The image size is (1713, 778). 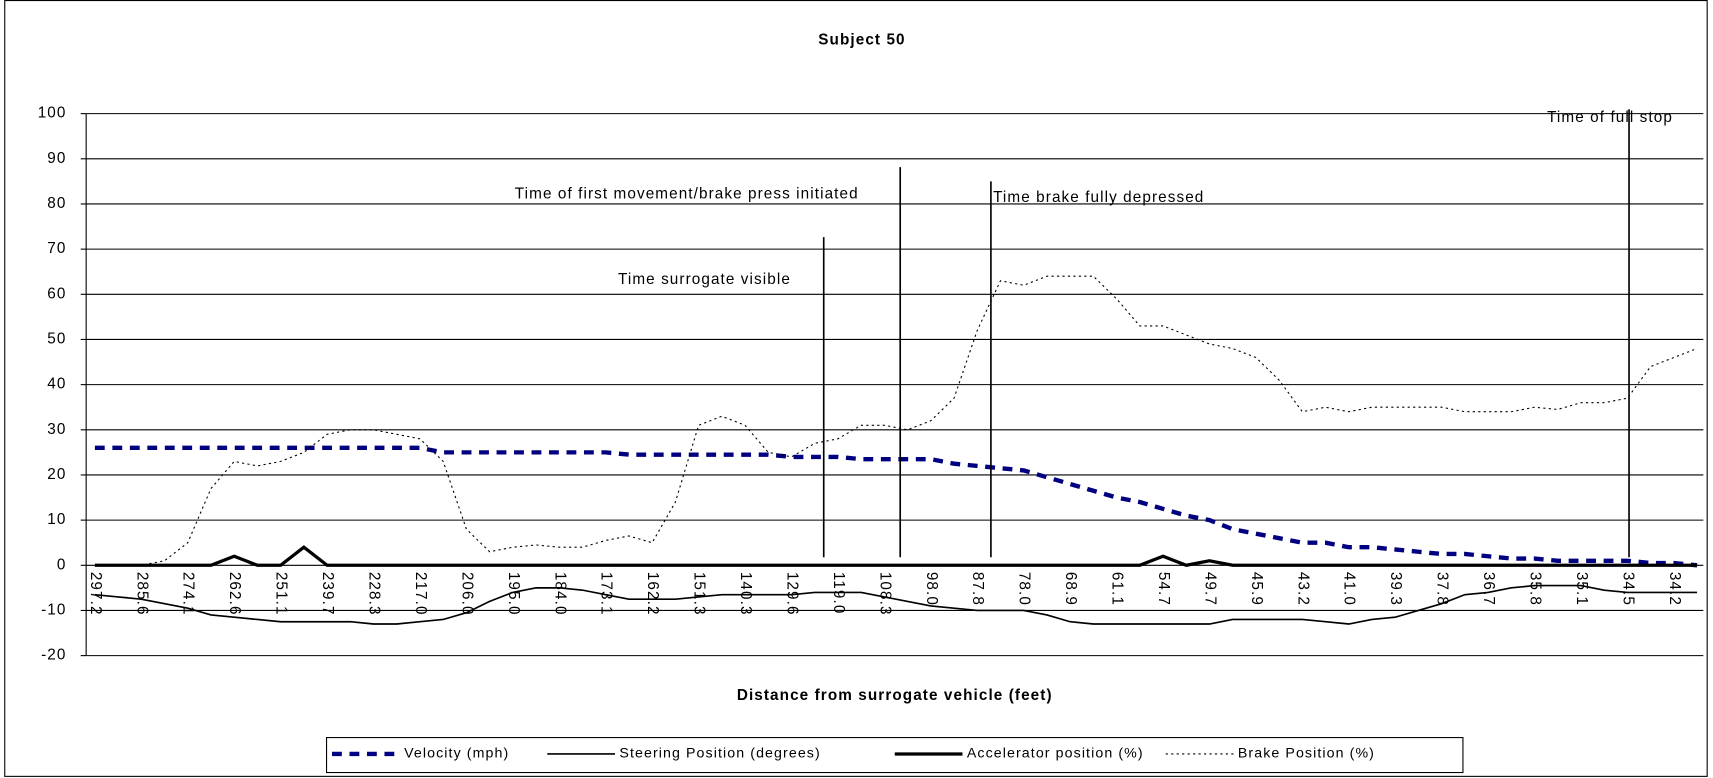 I want to click on annotation: Time brake fully depressed, so click(x=1098, y=197).